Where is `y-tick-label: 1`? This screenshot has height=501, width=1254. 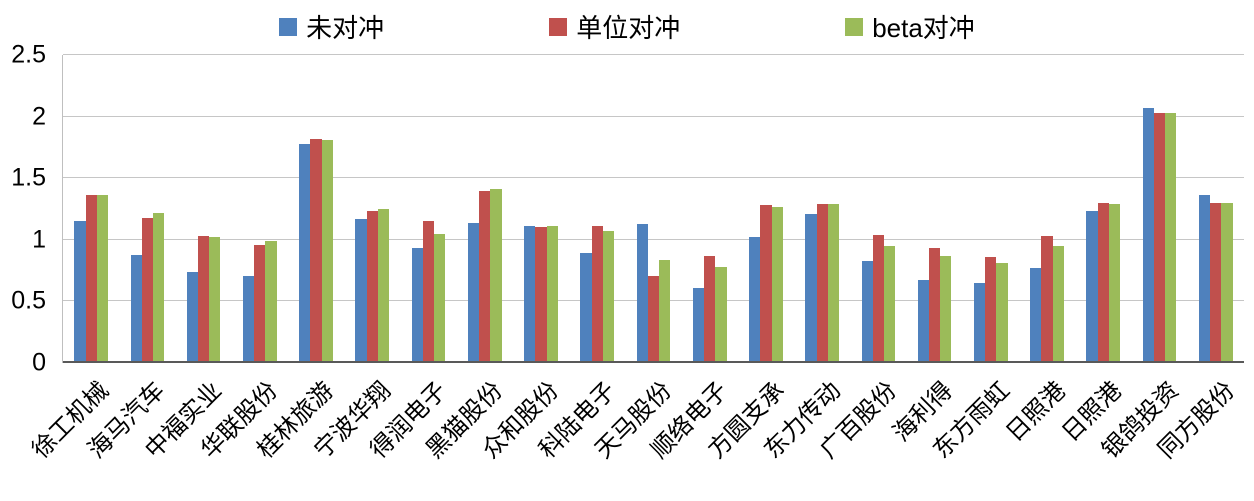
y-tick-label: 1 is located at coordinates (39, 239).